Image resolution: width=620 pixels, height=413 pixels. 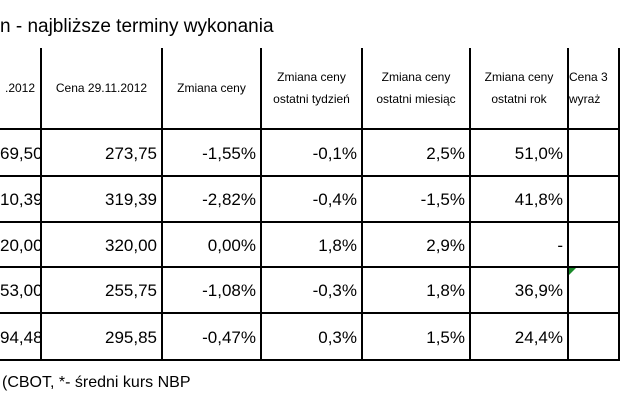 I want to click on table-cell: -0,4%, so click(x=312, y=200).